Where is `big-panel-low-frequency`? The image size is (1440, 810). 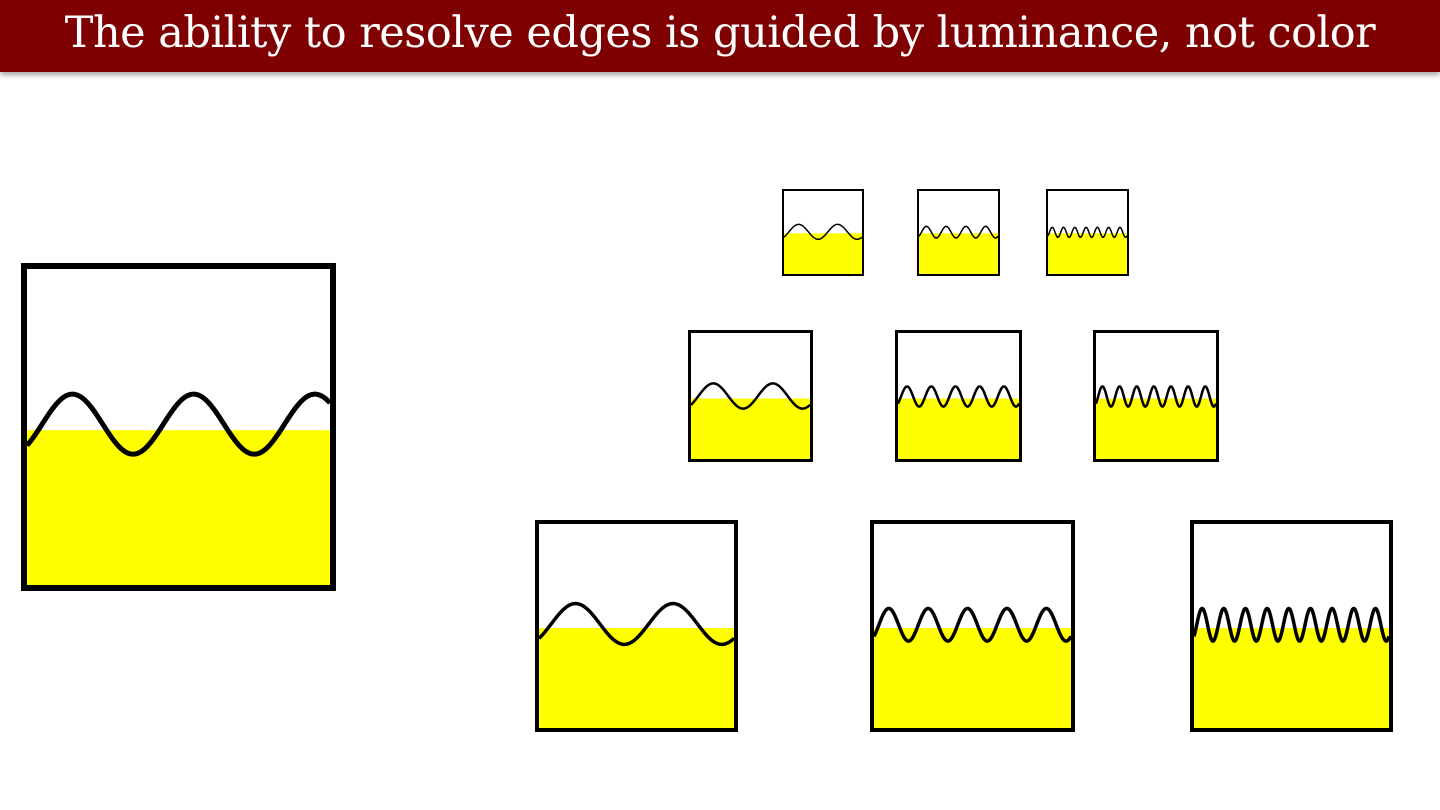
big-panel-low-frequency is located at coordinates (636, 626).